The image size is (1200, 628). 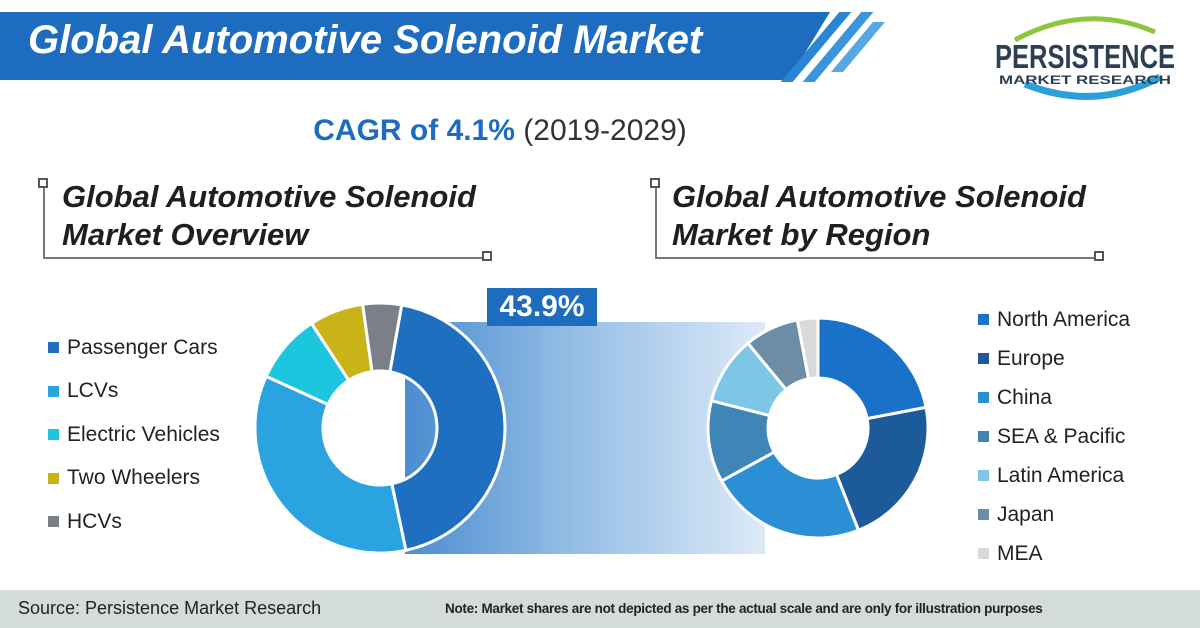 I want to click on cagr-value: CAGR of 4.1%, so click(x=414, y=130).